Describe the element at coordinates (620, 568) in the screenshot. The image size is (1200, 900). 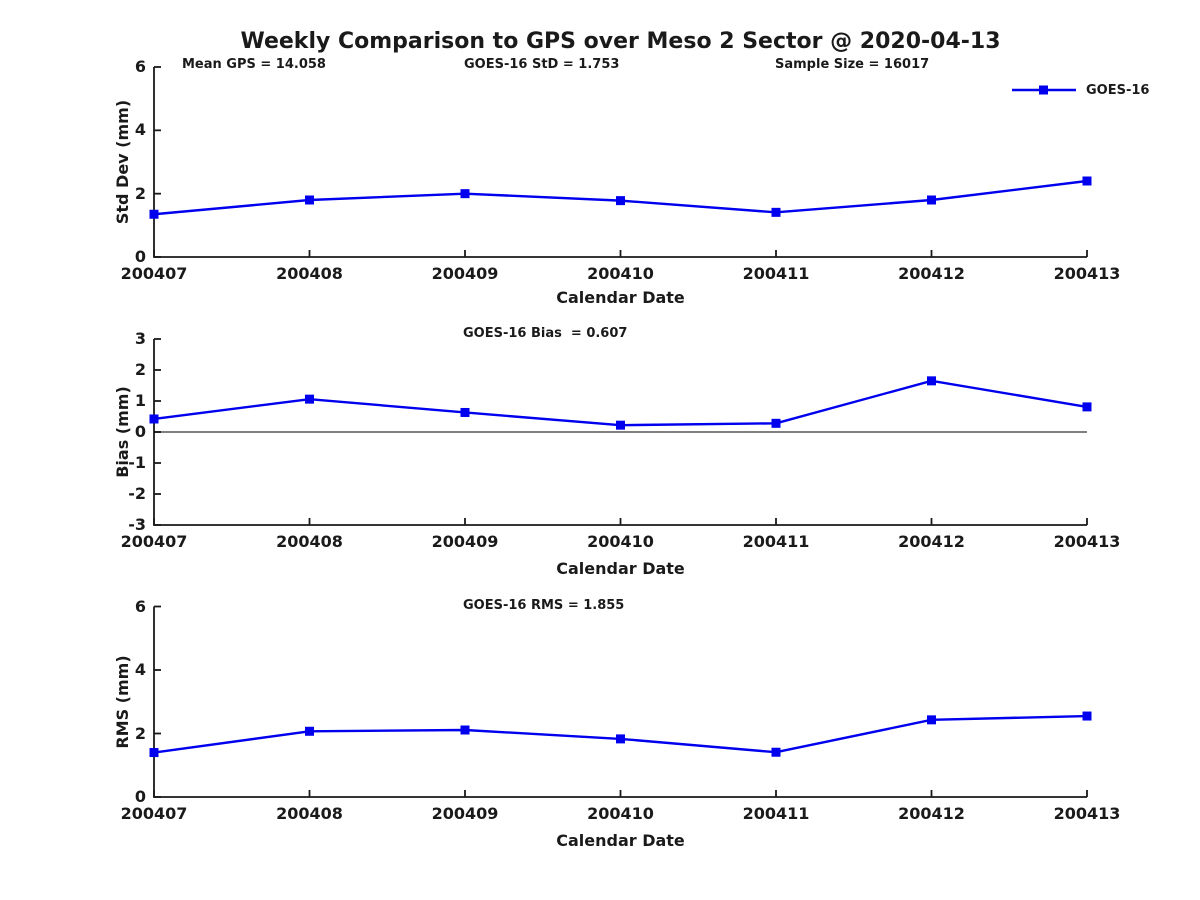
I see `xlabel-calendar-date-2: Calendar Date` at that location.